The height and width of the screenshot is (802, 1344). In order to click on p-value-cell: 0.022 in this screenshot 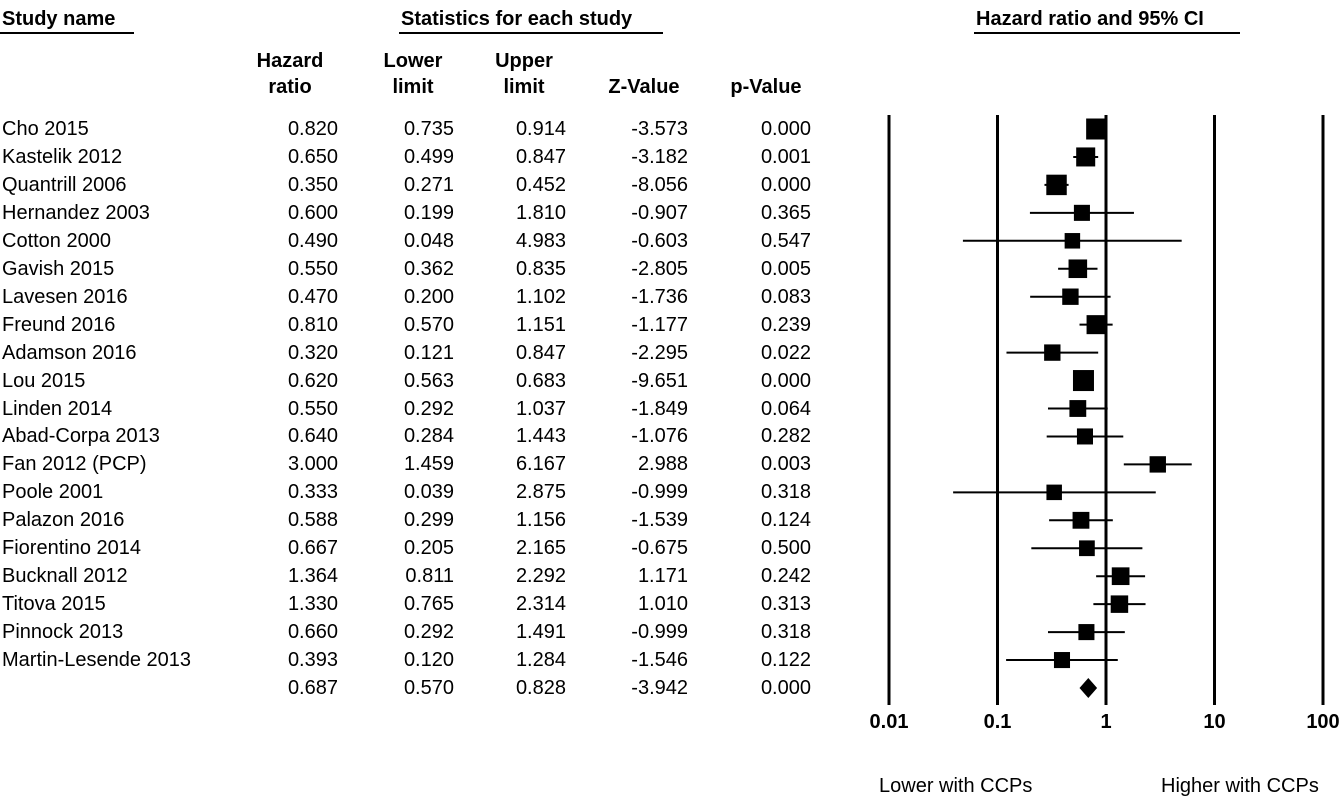, I will do `click(785, 352)`.